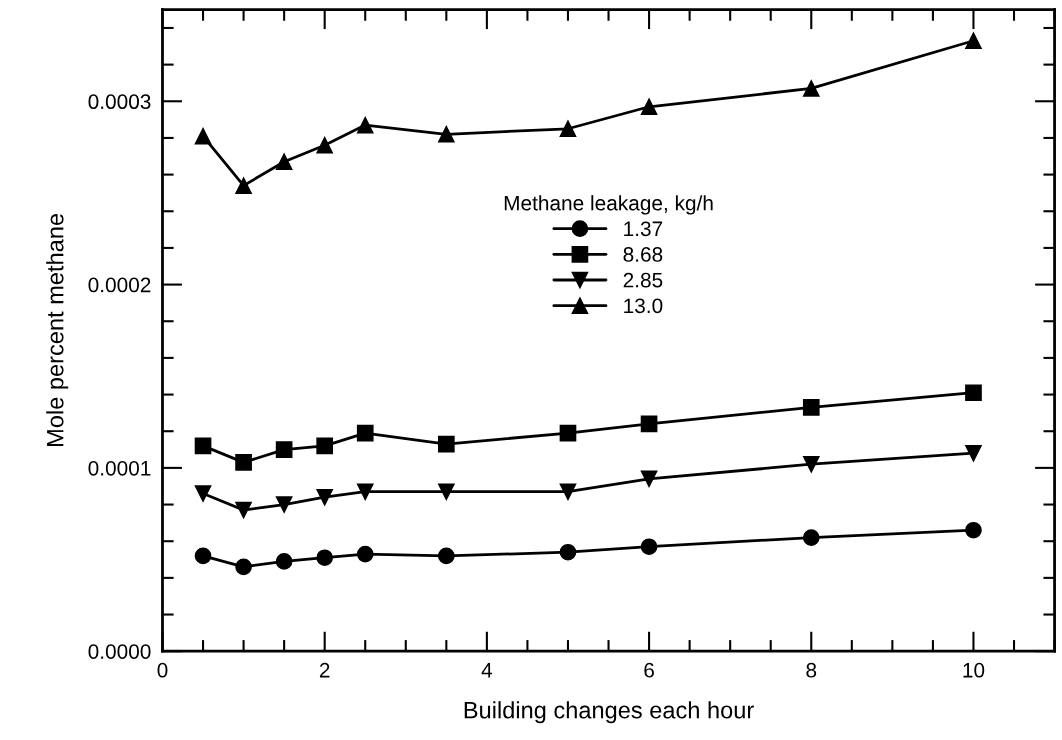 The height and width of the screenshot is (740, 1062). Describe the element at coordinates (643, 254) in the screenshot. I see `legend-label: 8.68` at that location.